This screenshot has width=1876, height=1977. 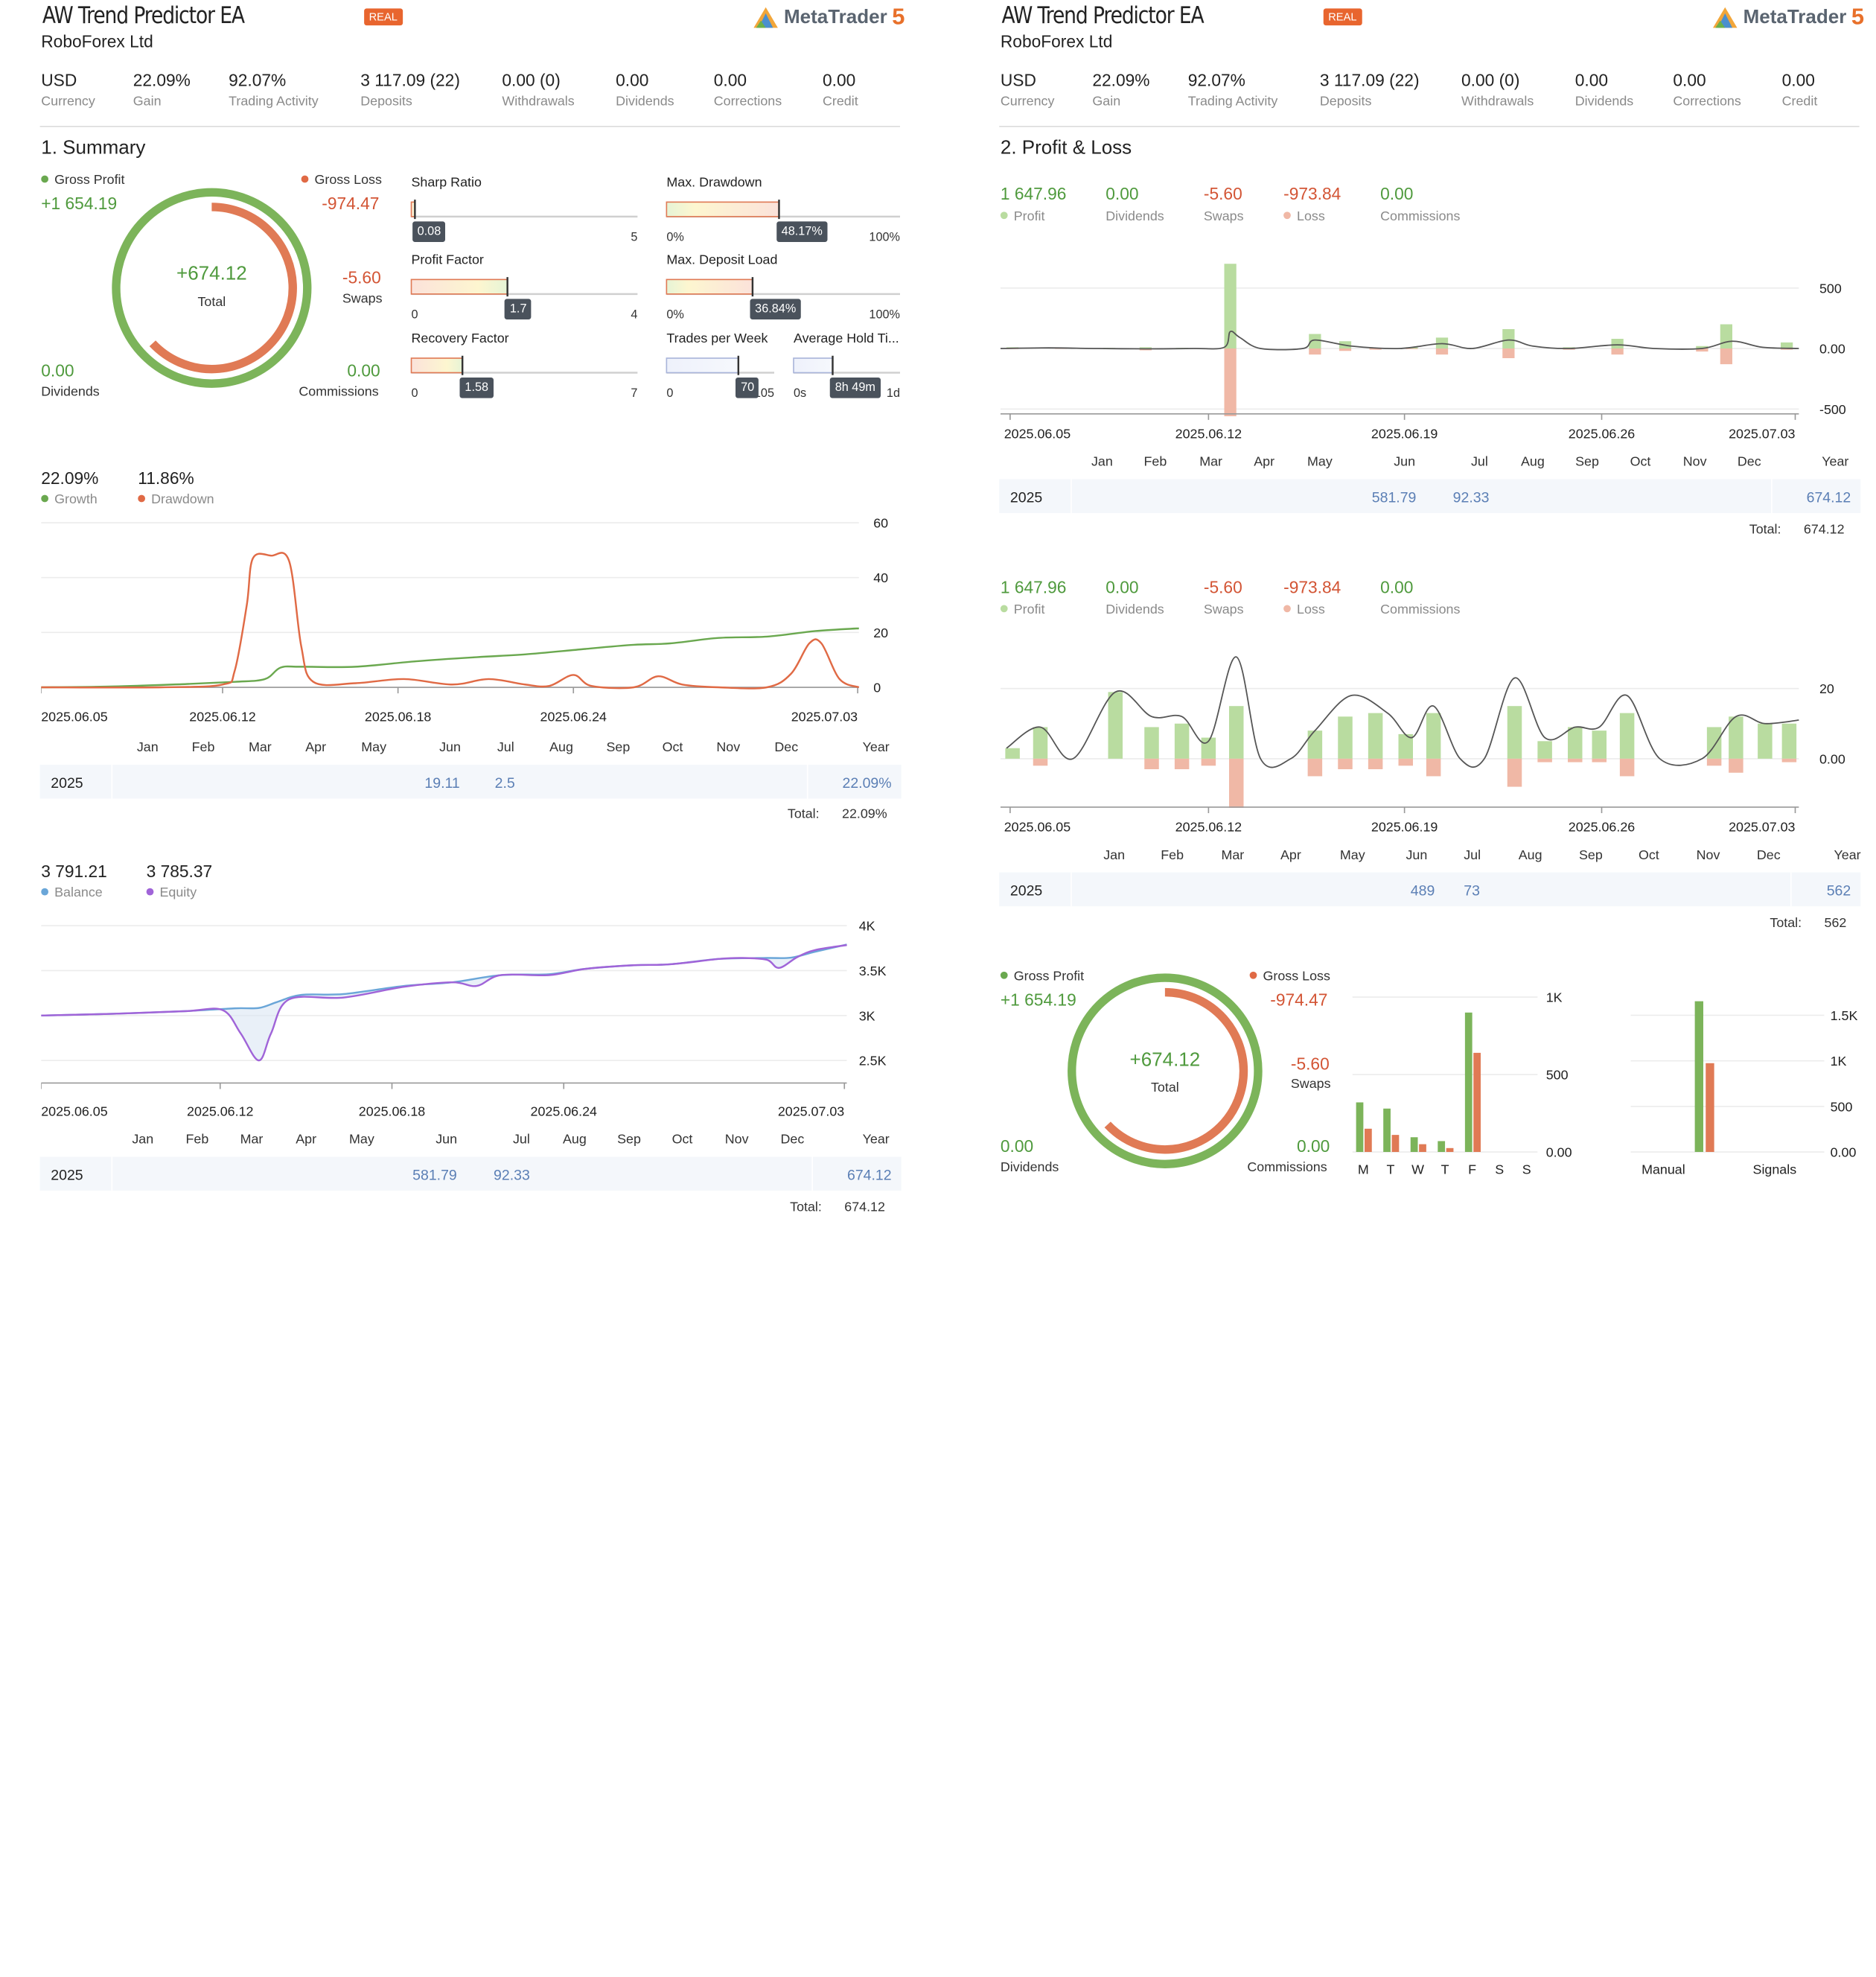 What do you see at coordinates (894, 394) in the screenshot?
I see `gauge-max: 1d` at bounding box center [894, 394].